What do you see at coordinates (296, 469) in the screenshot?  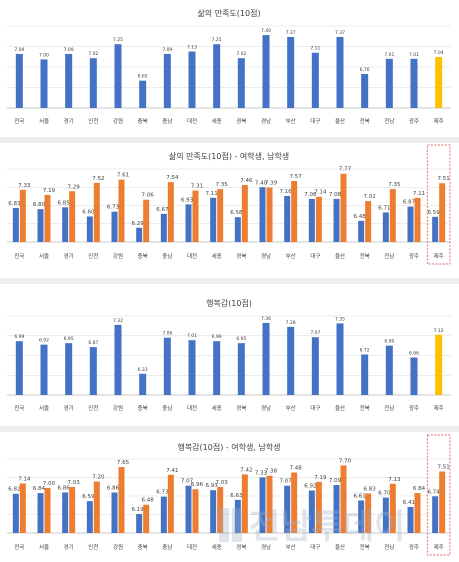 I see `data-label: 7.48` at bounding box center [296, 469].